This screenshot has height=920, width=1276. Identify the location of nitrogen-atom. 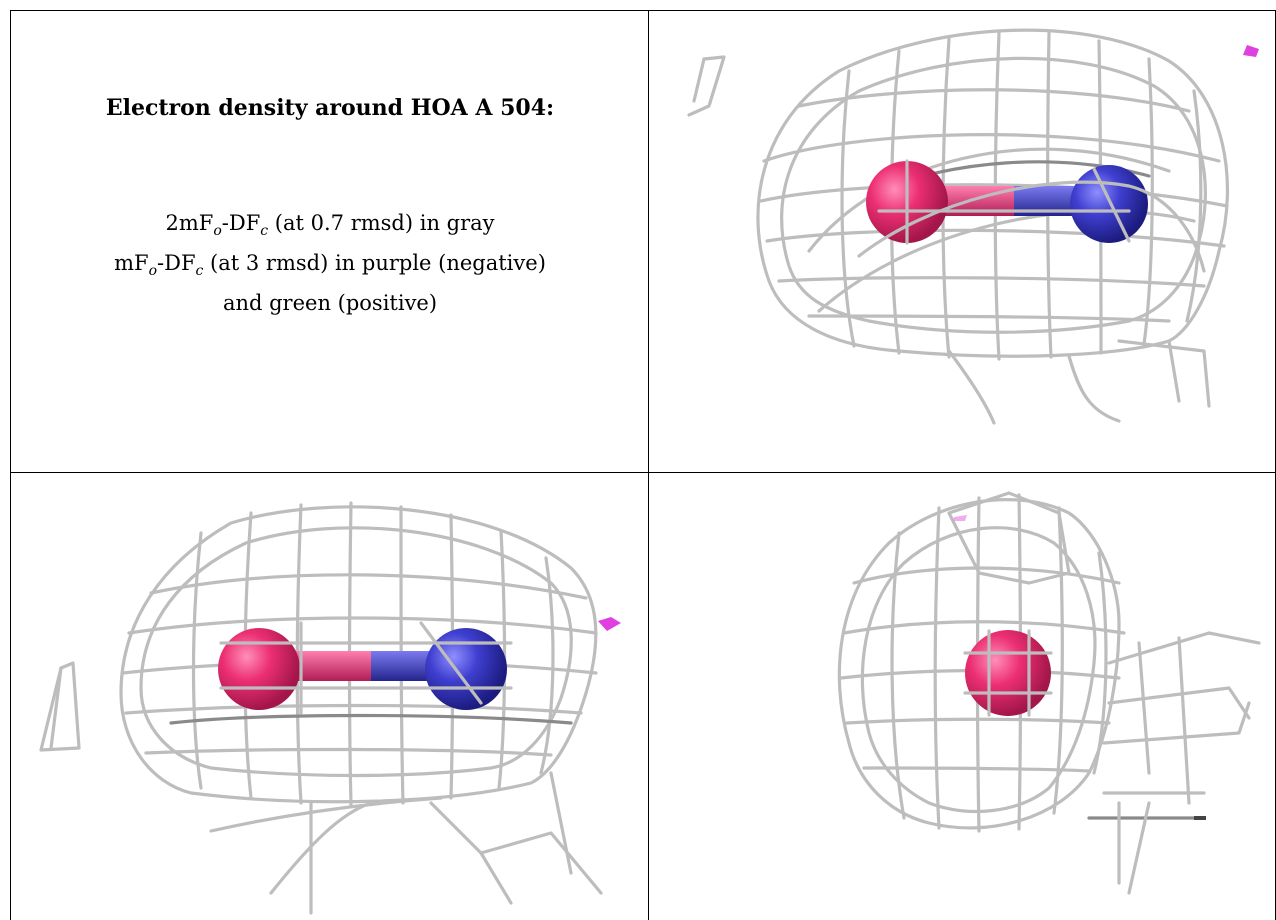
(1109, 204).